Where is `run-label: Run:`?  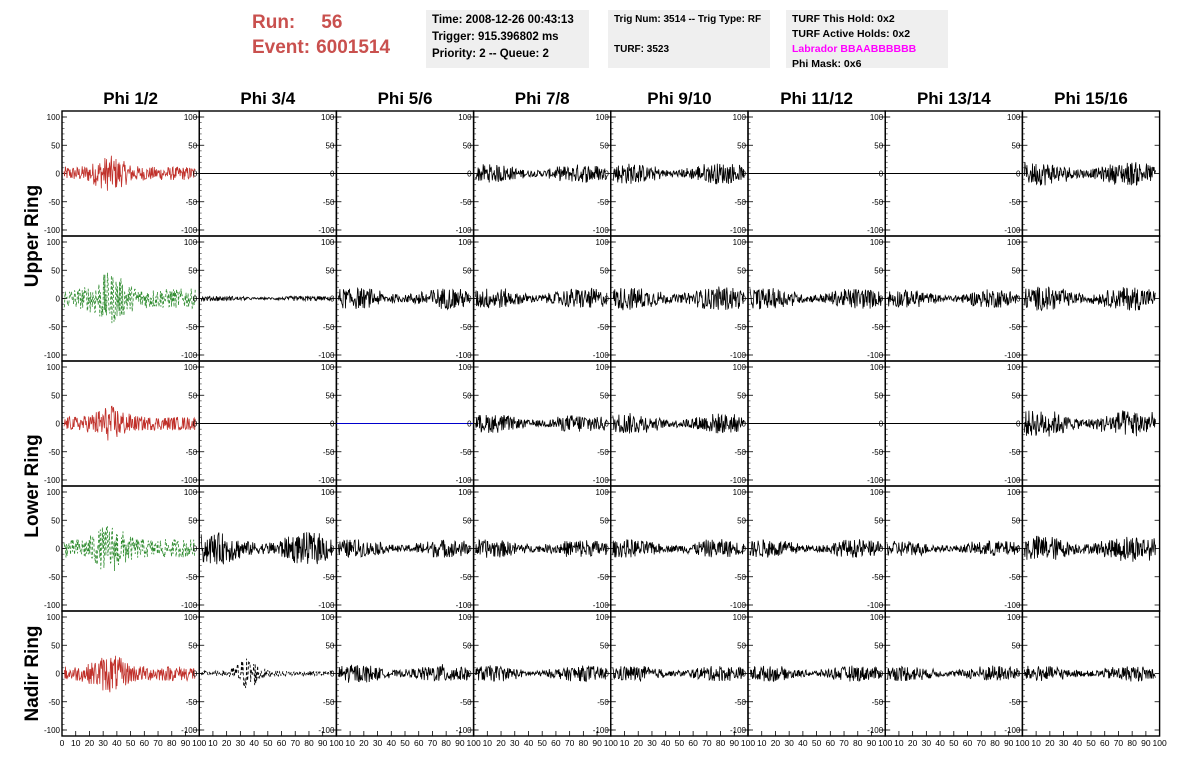
run-label: Run: is located at coordinates (274, 22).